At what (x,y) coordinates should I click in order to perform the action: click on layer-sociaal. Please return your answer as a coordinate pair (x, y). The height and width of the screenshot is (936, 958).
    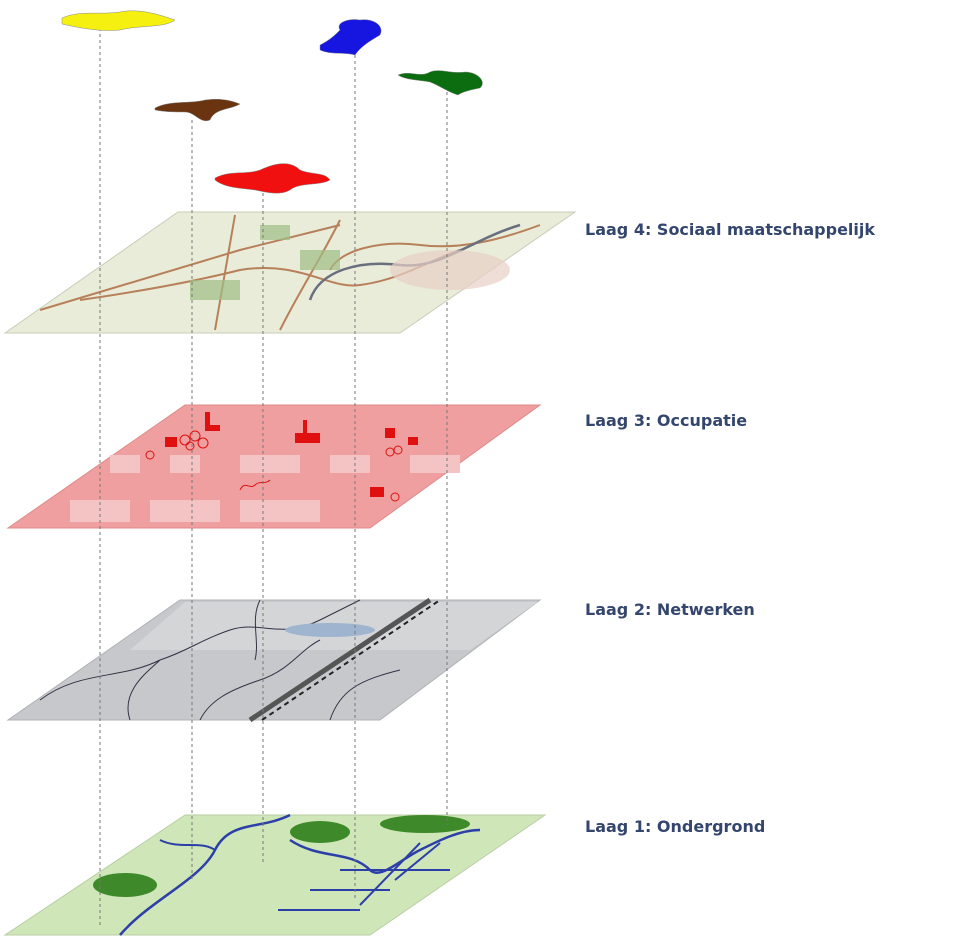
    Looking at the image, I should click on (290, 272).